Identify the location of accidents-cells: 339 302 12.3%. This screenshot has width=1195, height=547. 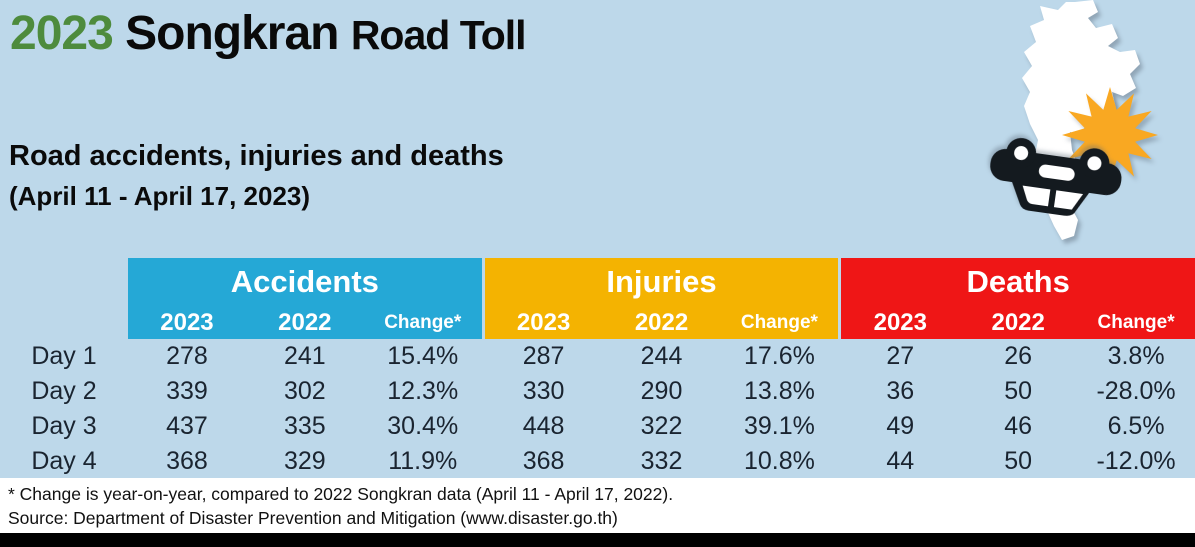
(305, 391).